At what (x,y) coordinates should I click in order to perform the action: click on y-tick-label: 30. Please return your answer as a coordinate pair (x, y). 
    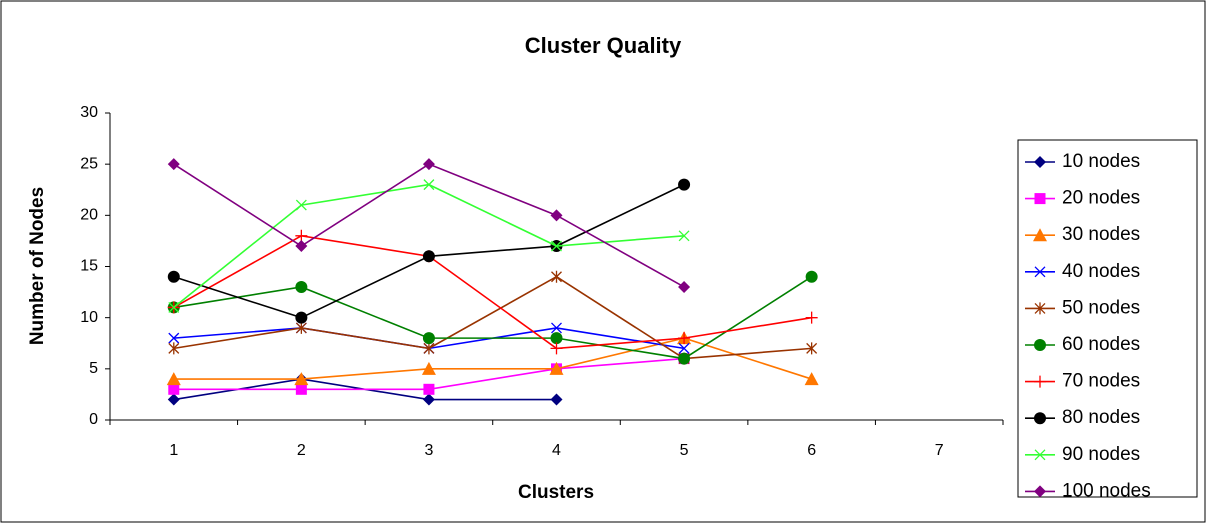
    Looking at the image, I should click on (89, 112).